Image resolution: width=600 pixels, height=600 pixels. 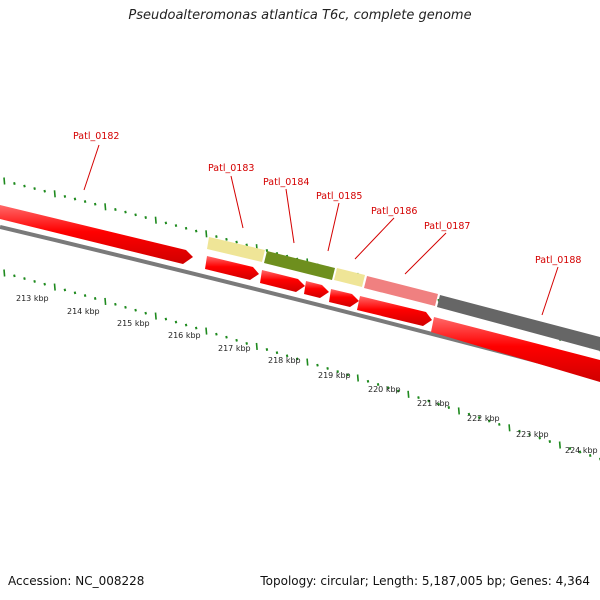 What do you see at coordinates (286, 182) in the screenshot?
I see `gene-label-patl-0184: Patl_0184` at bounding box center [286, 182].